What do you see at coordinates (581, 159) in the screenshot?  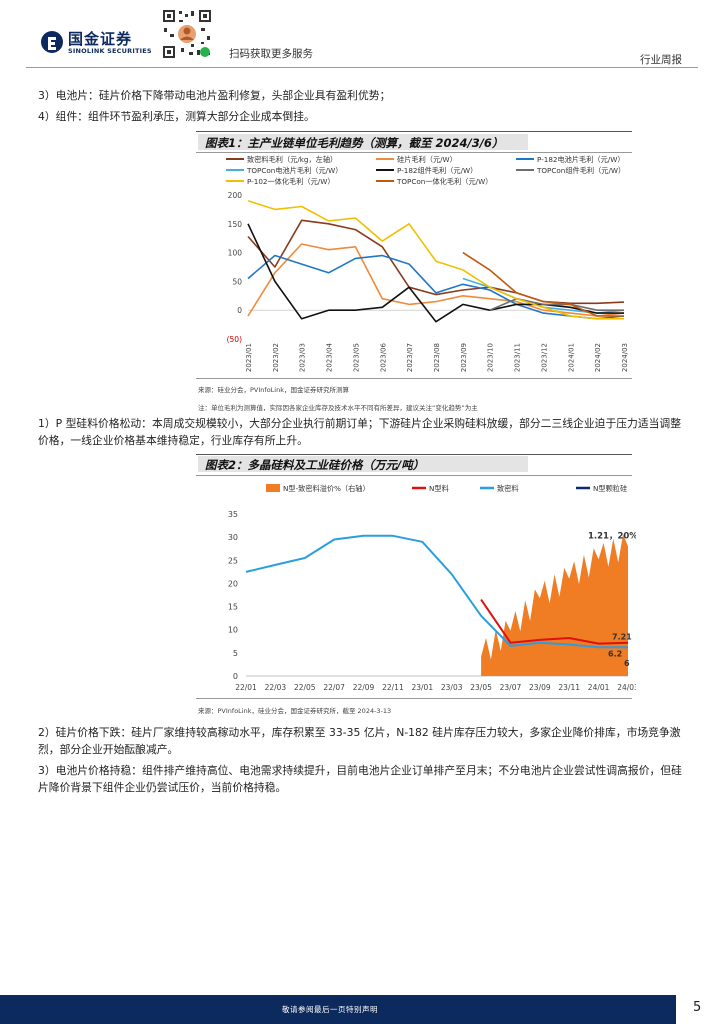 I see `legend-label: P-182电池片毛利（元/W）` at bounding box center [581, 159].